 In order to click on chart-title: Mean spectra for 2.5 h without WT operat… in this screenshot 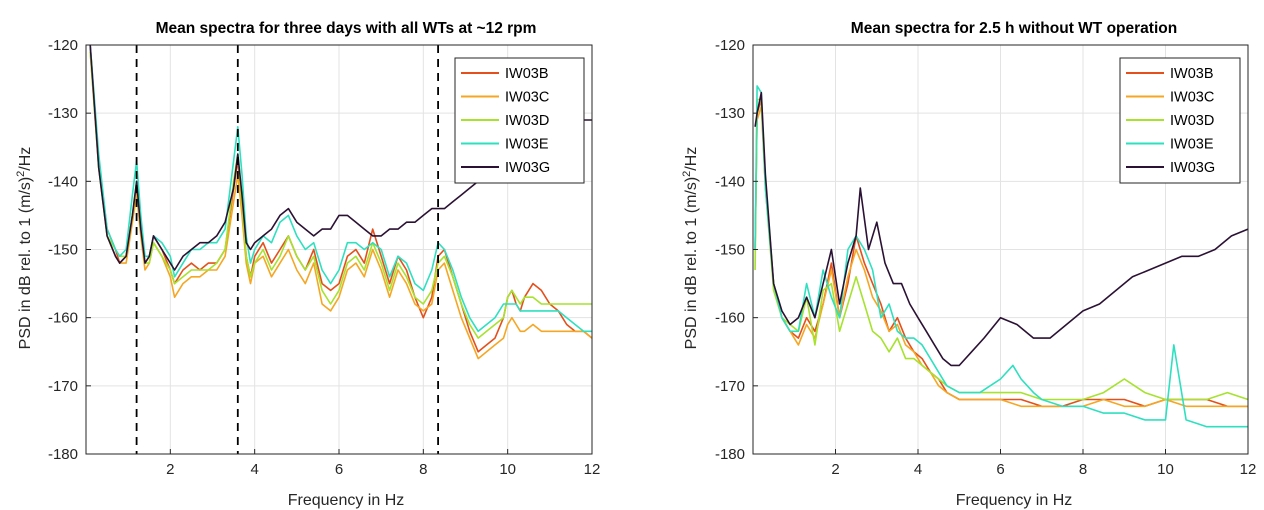, I will do `click(1014, 28)`.